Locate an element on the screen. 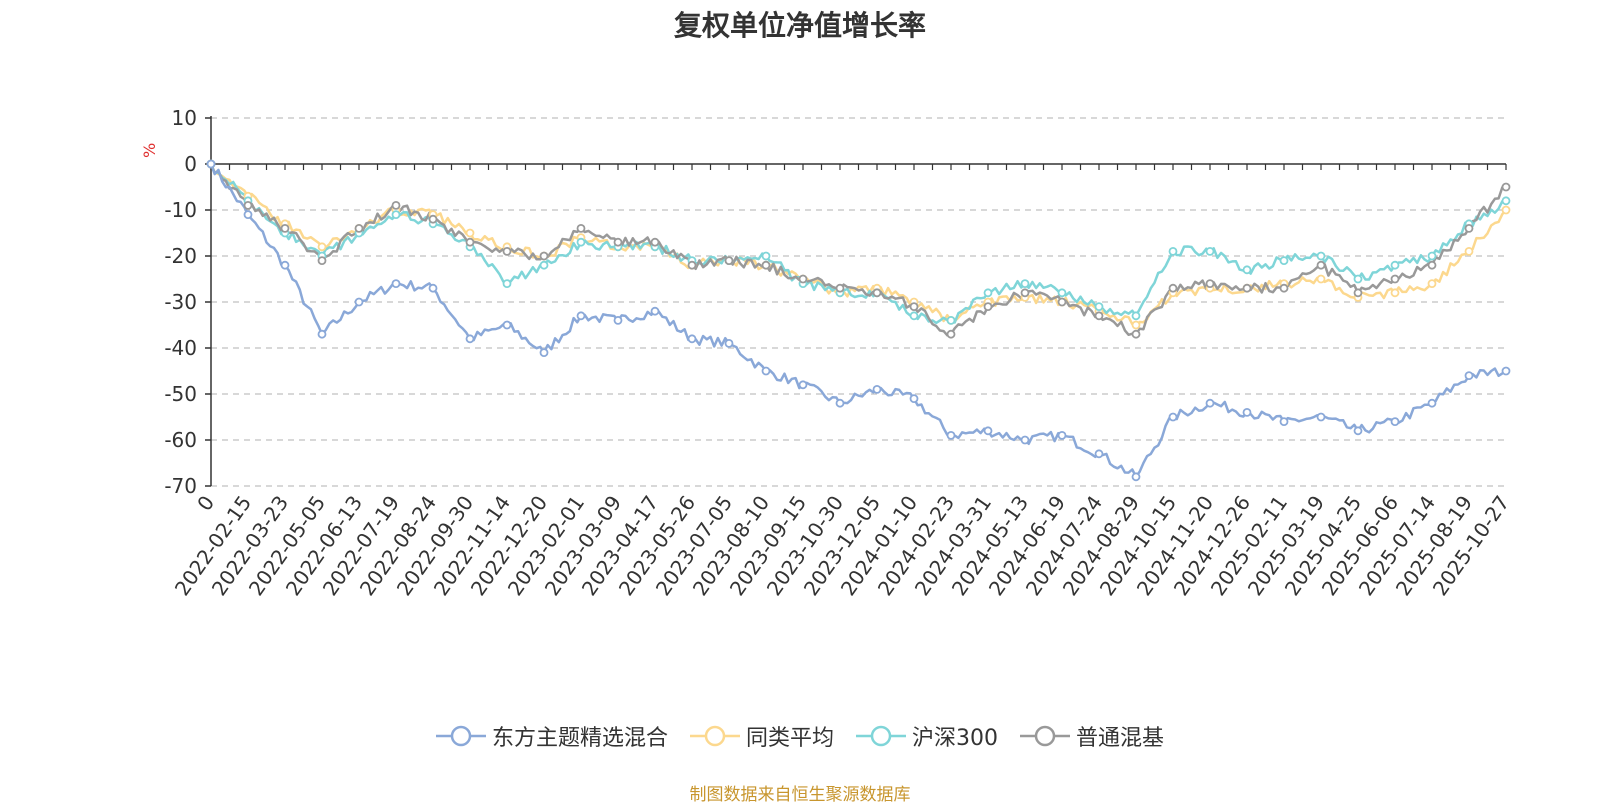 This screenshot has width=1600, height=805. y-tick-label: -30 is located at coordinates (180, 302).